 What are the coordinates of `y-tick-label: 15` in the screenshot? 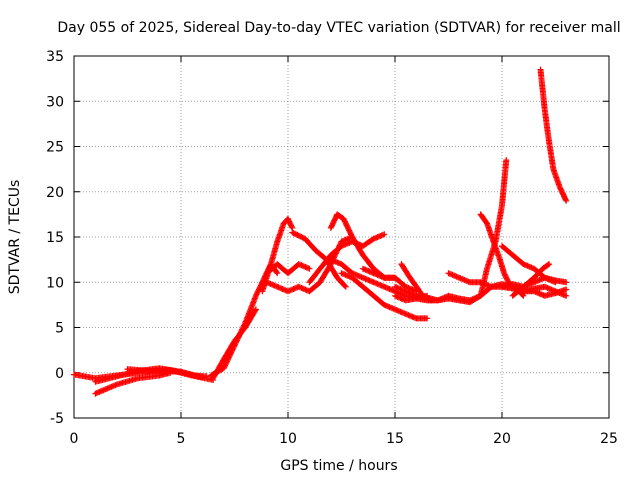 It's located at (55, 238).